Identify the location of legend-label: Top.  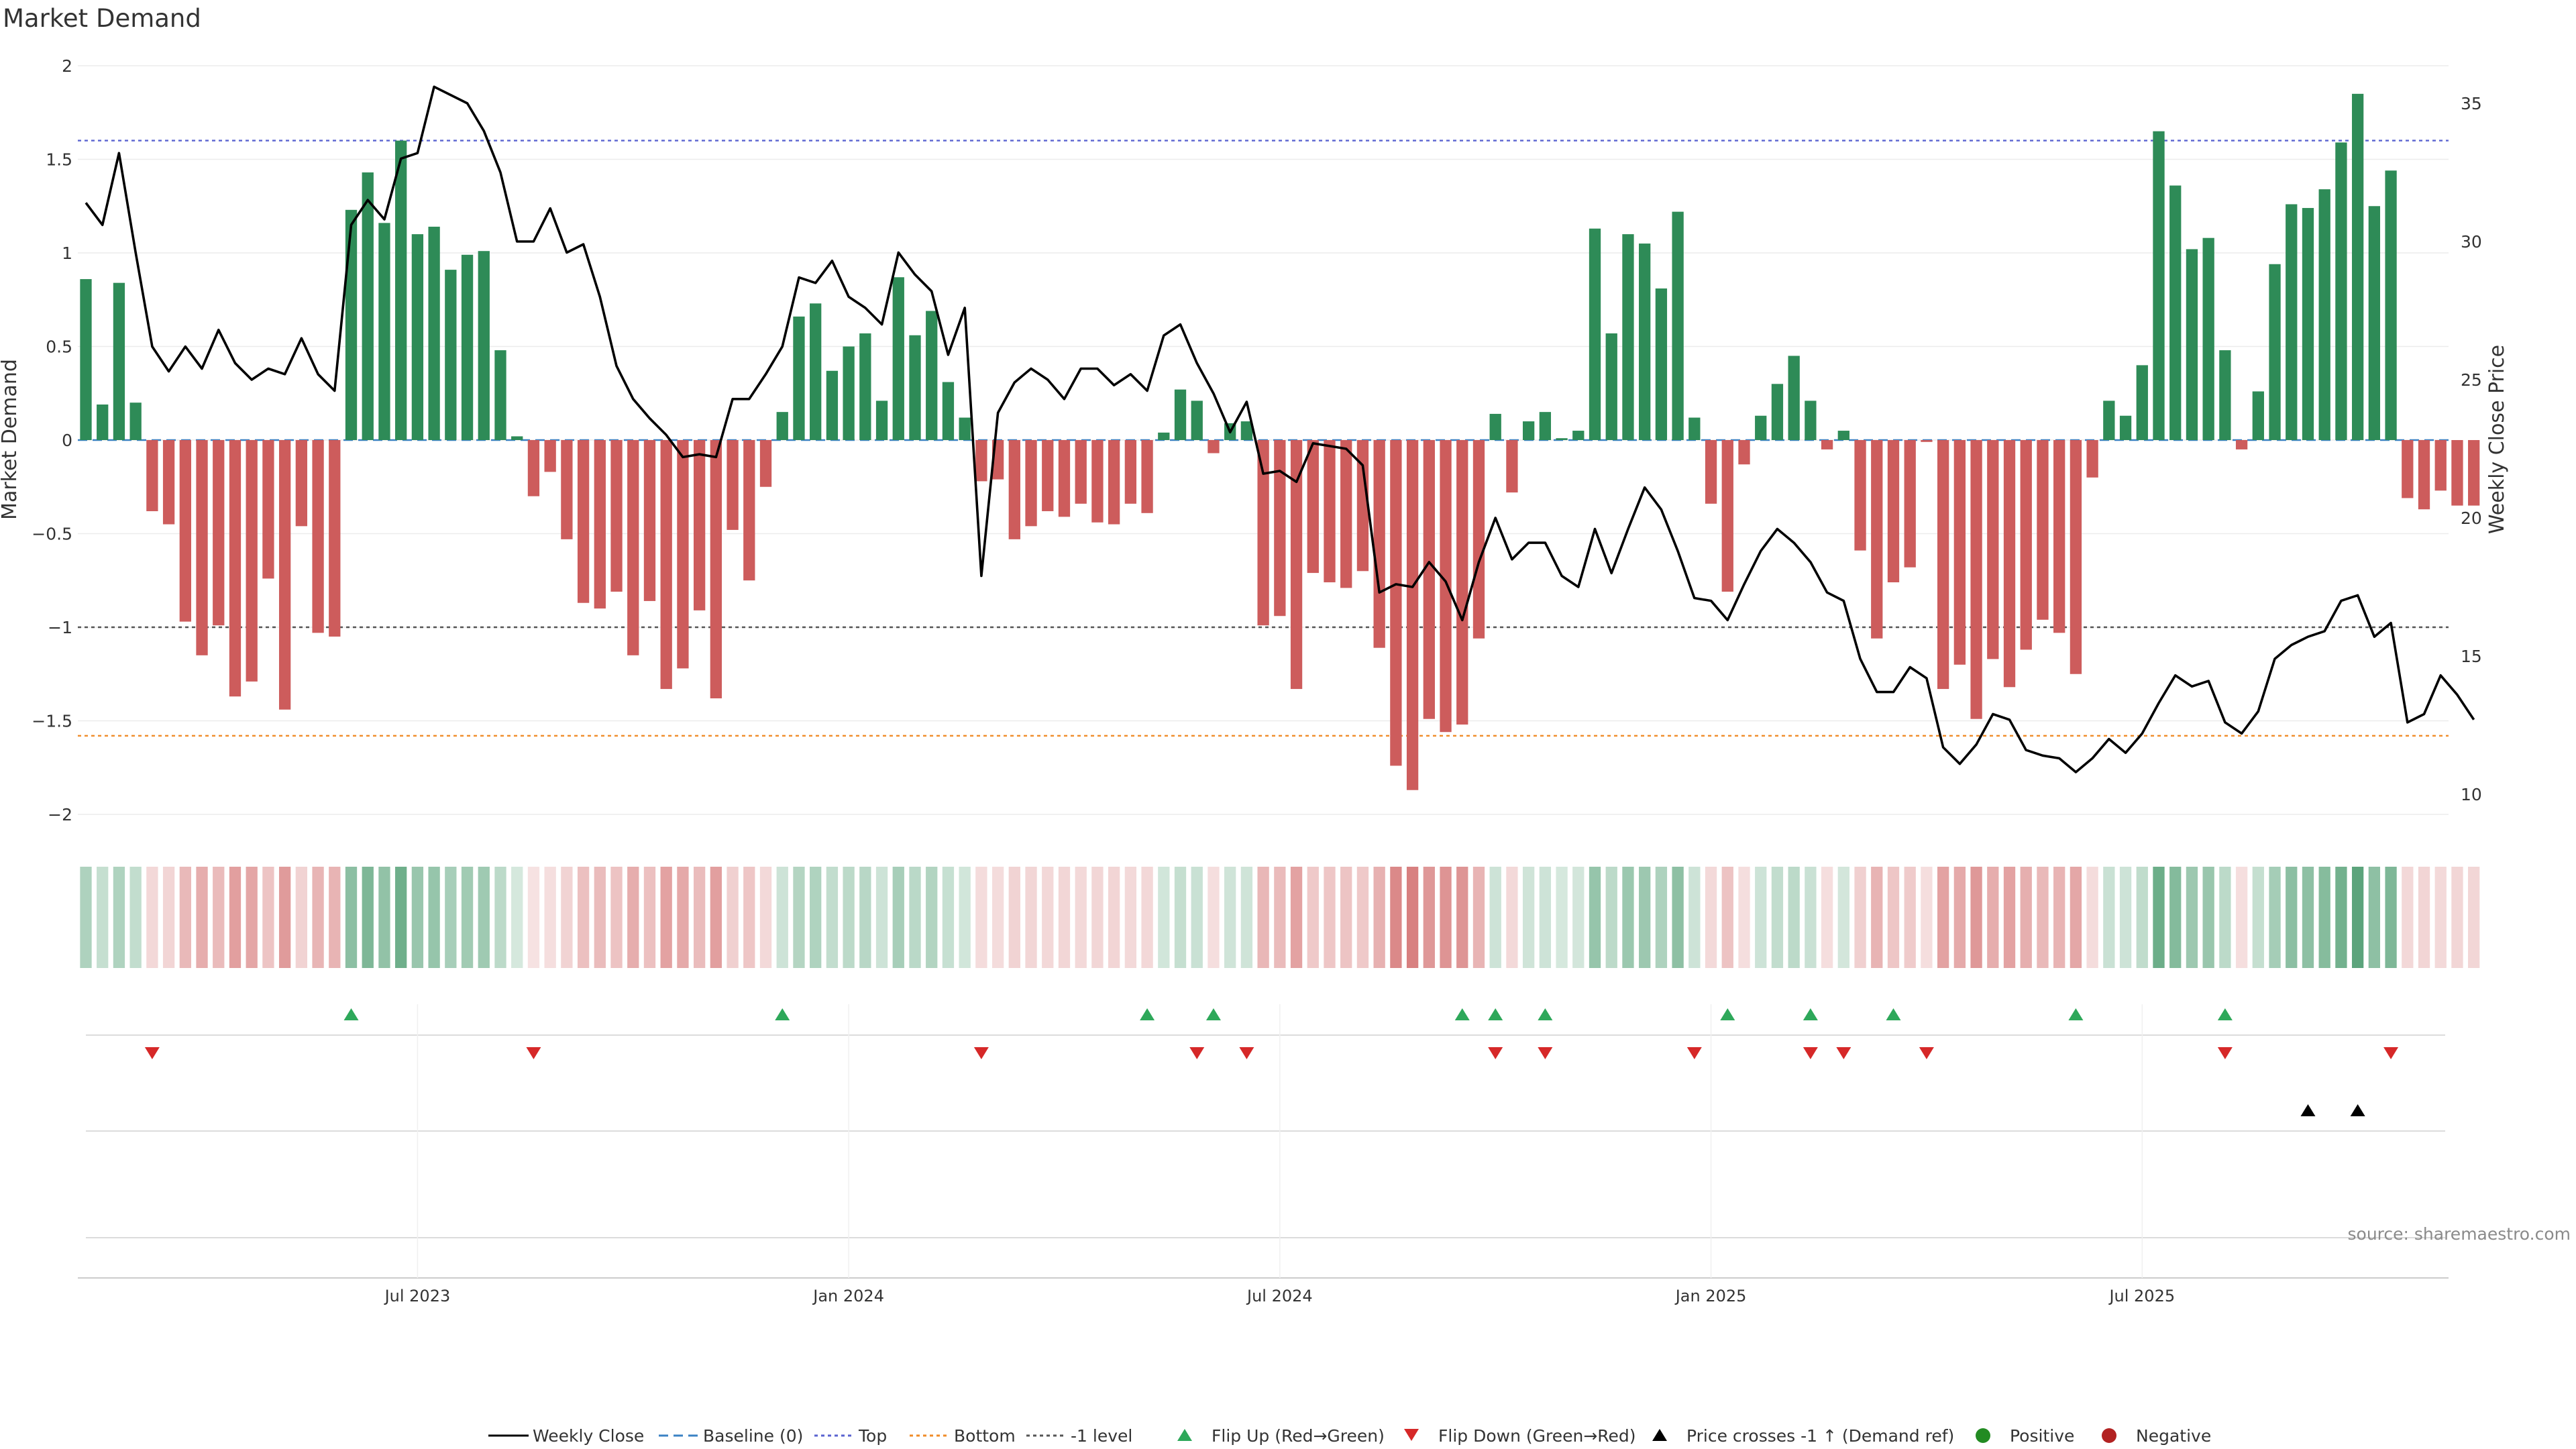
(872, 1436).